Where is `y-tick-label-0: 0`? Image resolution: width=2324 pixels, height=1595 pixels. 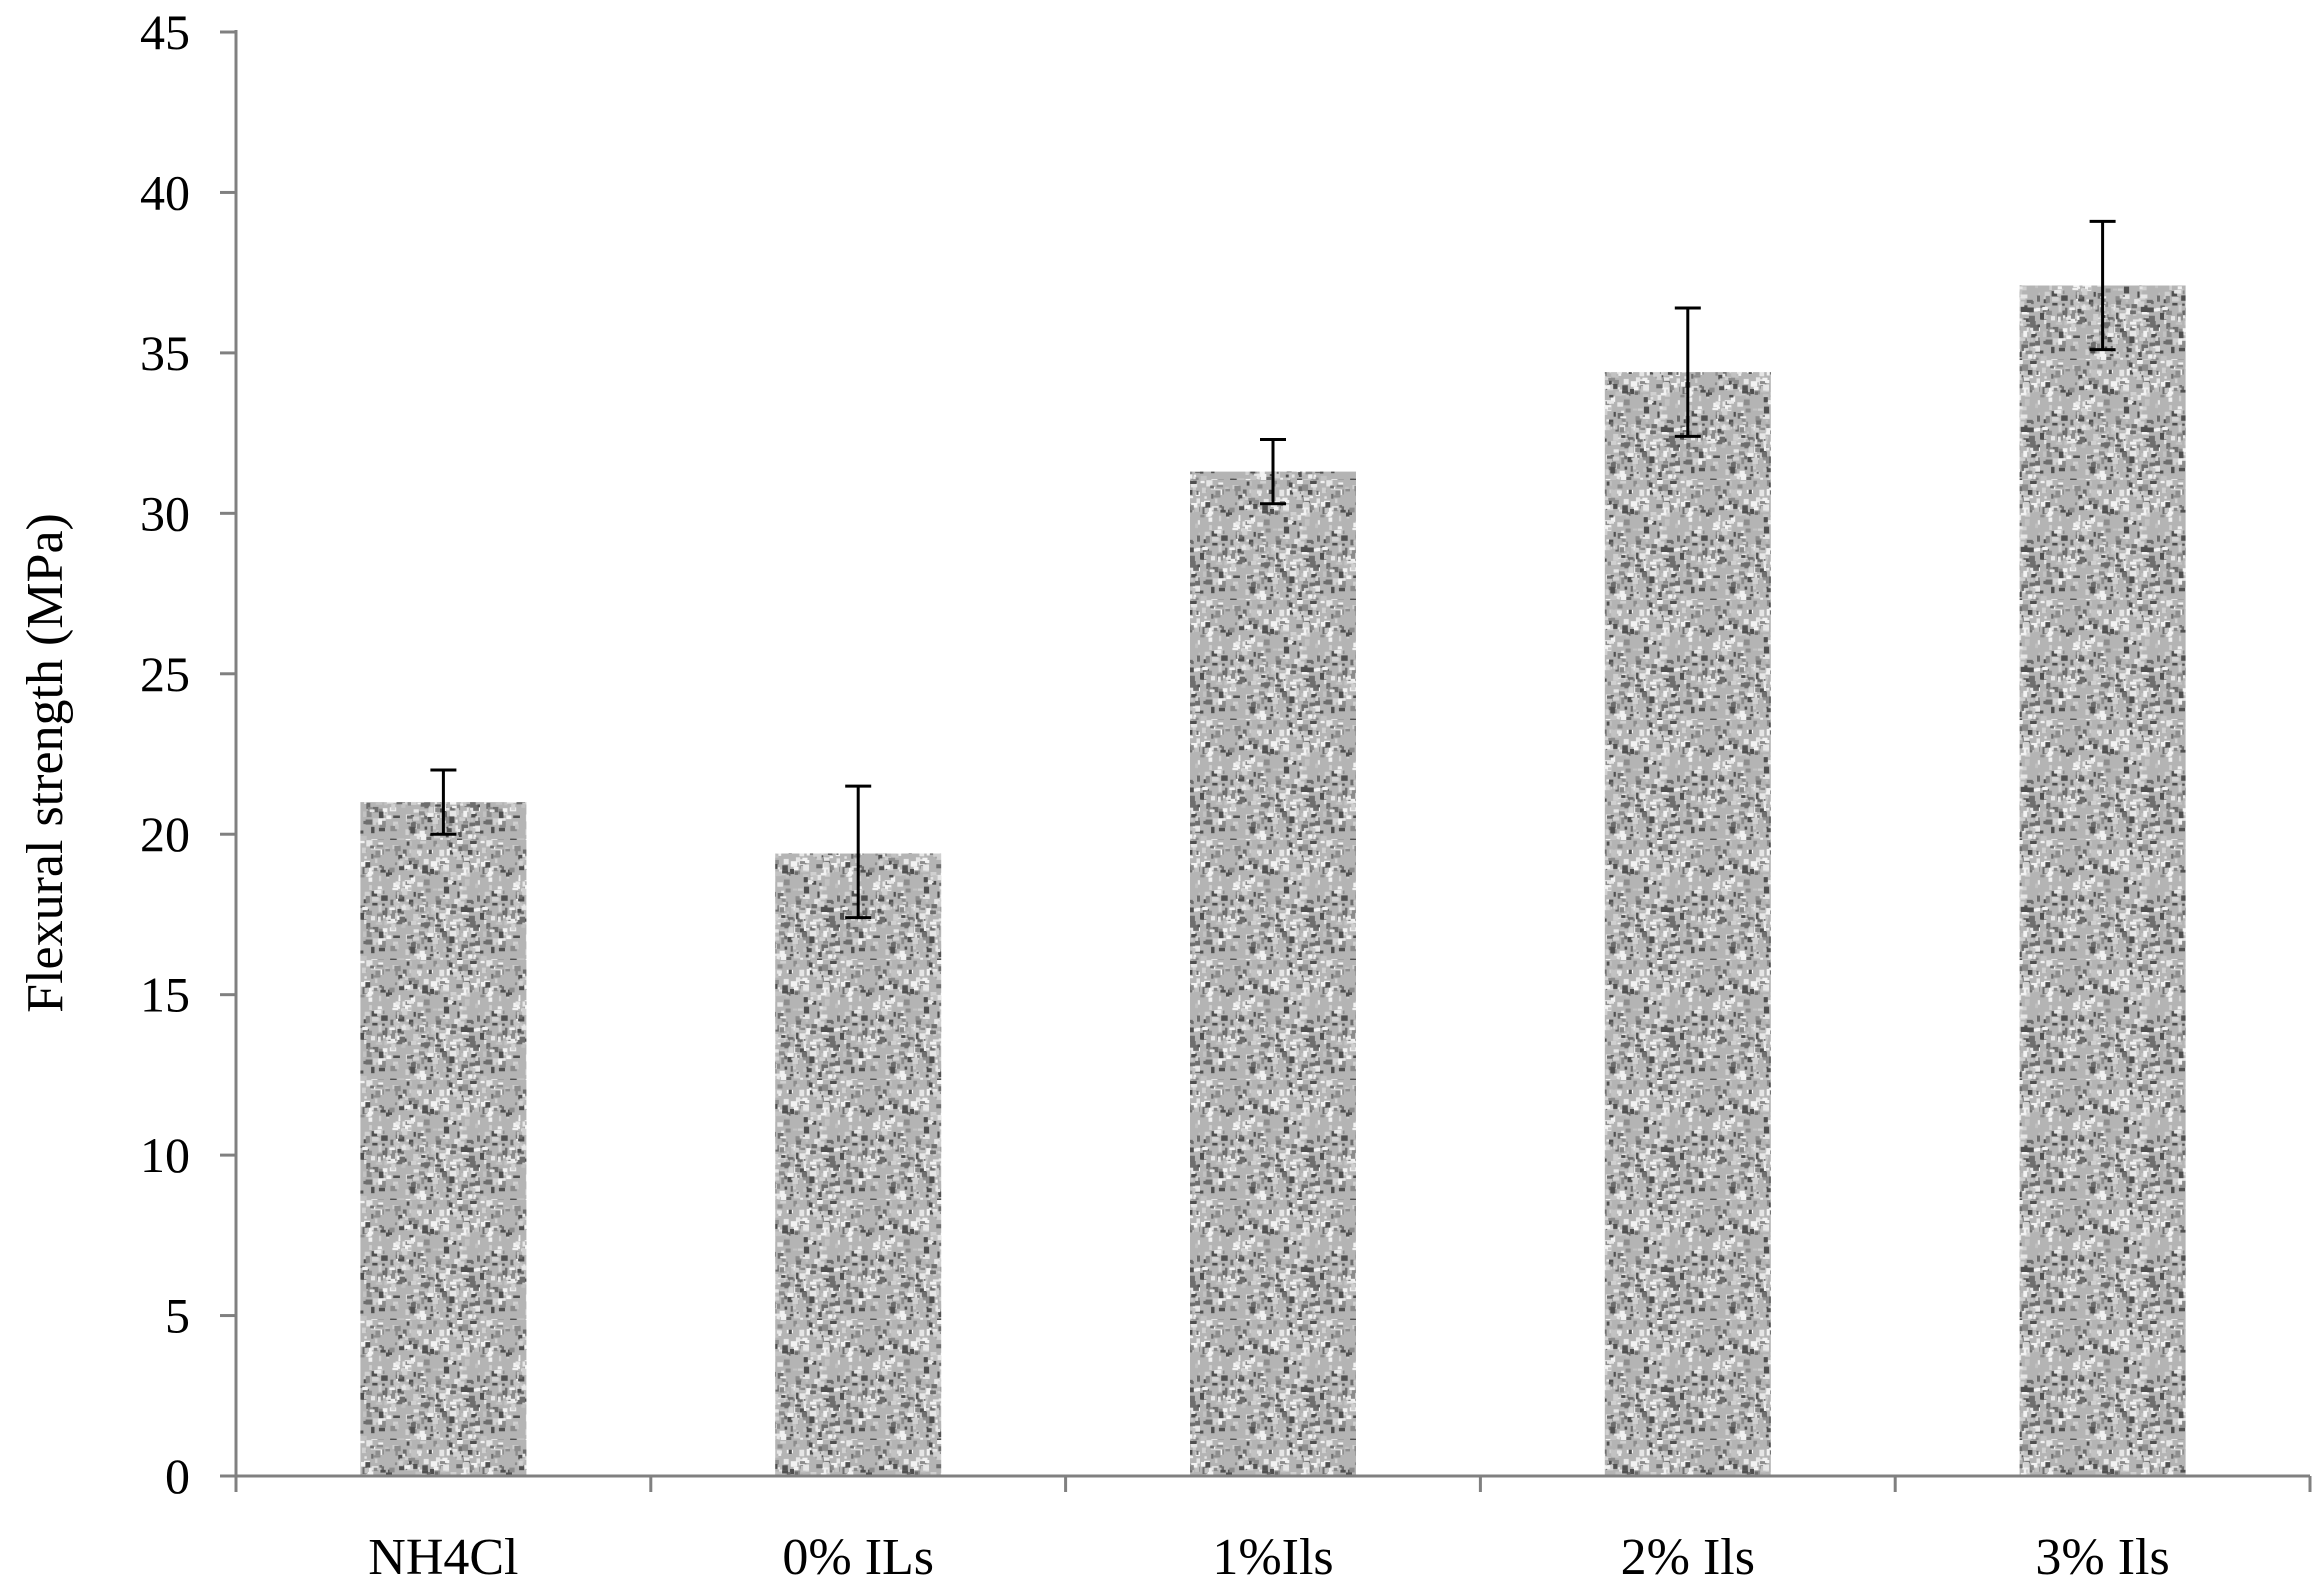 y-tick-label-0: 0 is located at coordinates (177, 1476).